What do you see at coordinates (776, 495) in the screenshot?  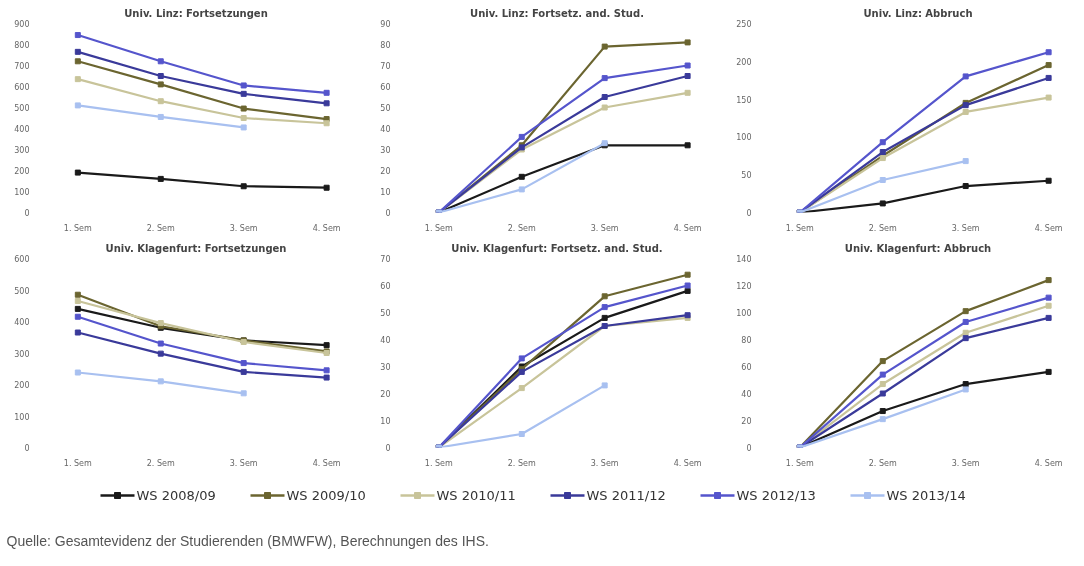 I see `legend-label: WS 2012/13` at bounding box center [776, 495].